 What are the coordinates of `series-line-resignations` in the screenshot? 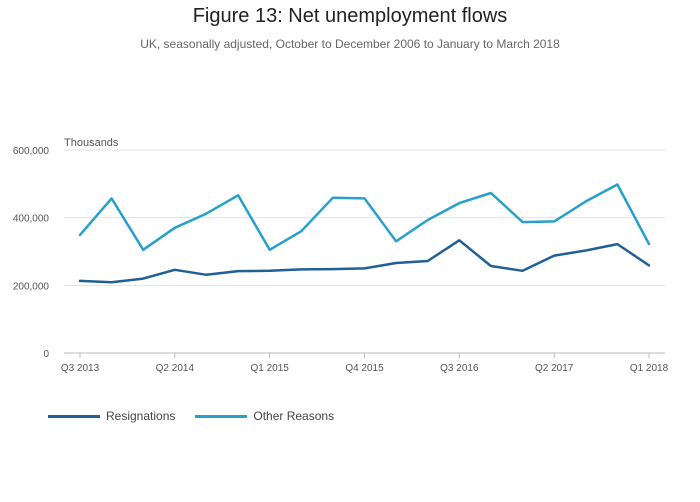 It's located at (364, 261).